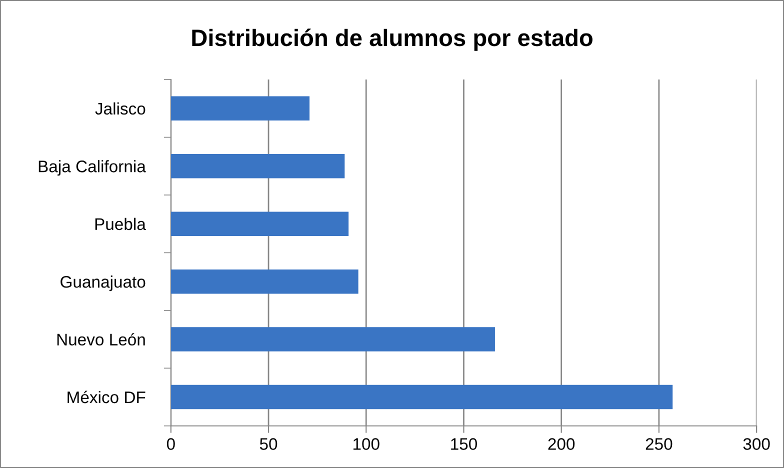  Describe the element at coordinates (464, 444) in the screenshot. I see `x-tick-label: 150` at that location.